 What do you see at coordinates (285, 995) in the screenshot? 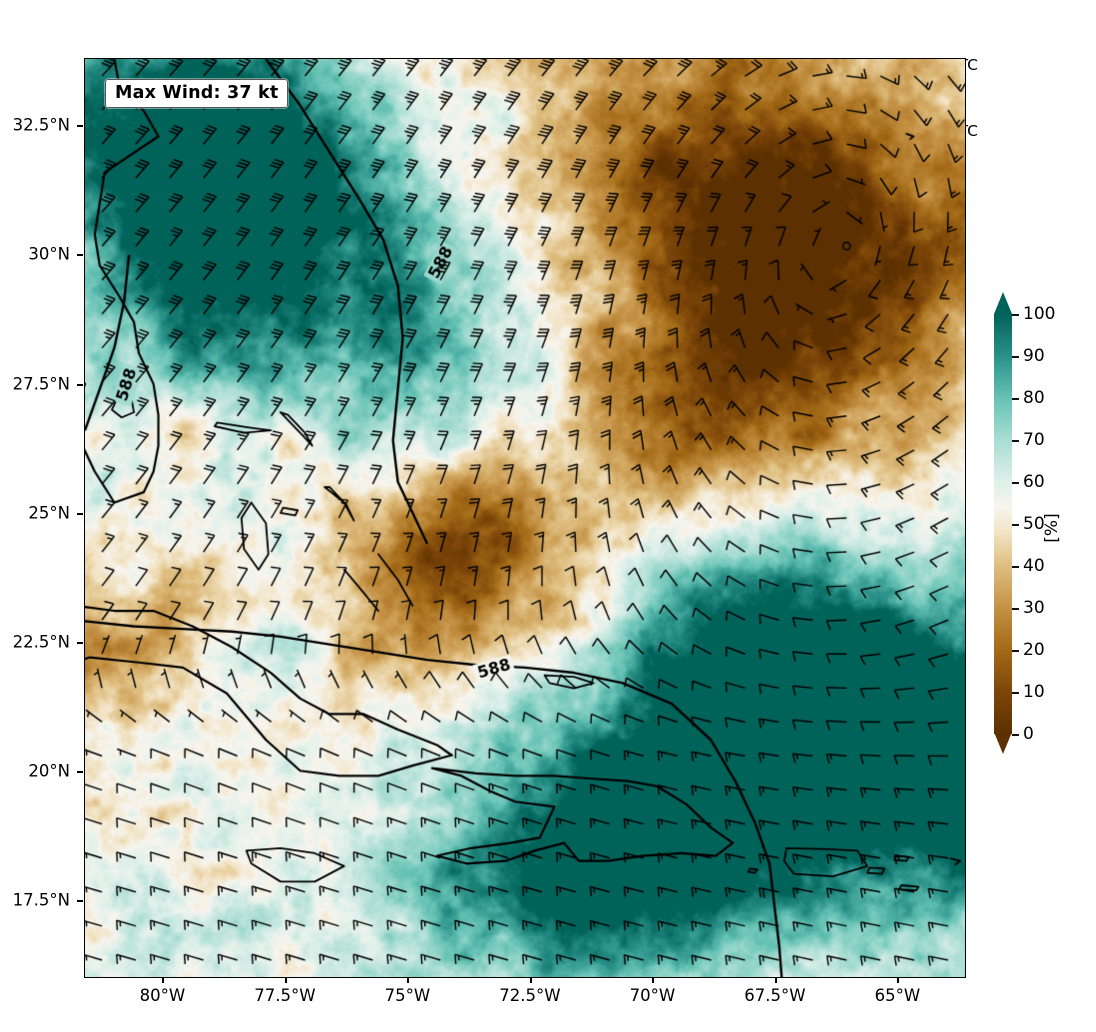
I see `x-tick-label: 77.5°W` at bounding box center [285, 995].